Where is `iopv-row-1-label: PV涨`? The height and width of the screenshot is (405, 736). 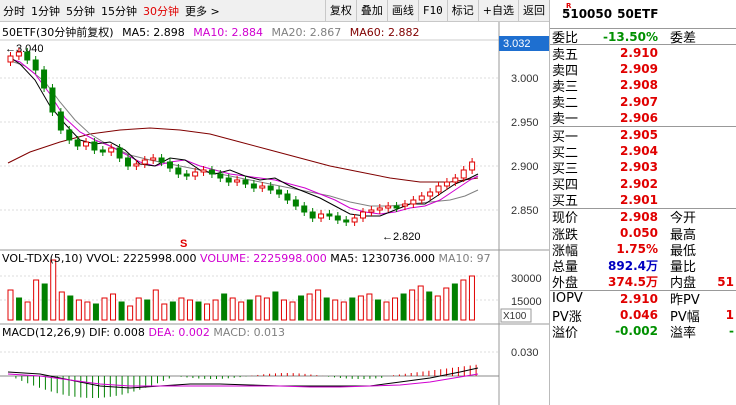
iopv-row-1-label: PV涨 is located at coordinates (567, 317).